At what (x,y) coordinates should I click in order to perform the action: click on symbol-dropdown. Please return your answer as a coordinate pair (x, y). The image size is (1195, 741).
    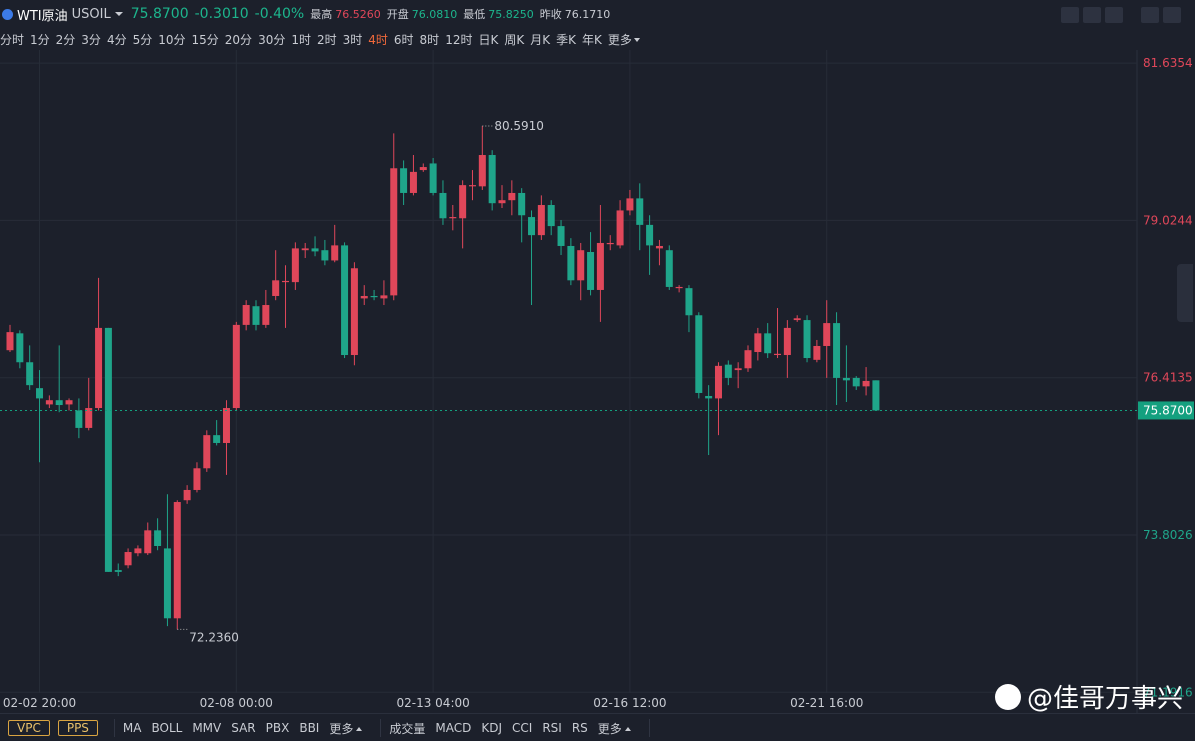
    Looking at the image, I should click on (118, 14).